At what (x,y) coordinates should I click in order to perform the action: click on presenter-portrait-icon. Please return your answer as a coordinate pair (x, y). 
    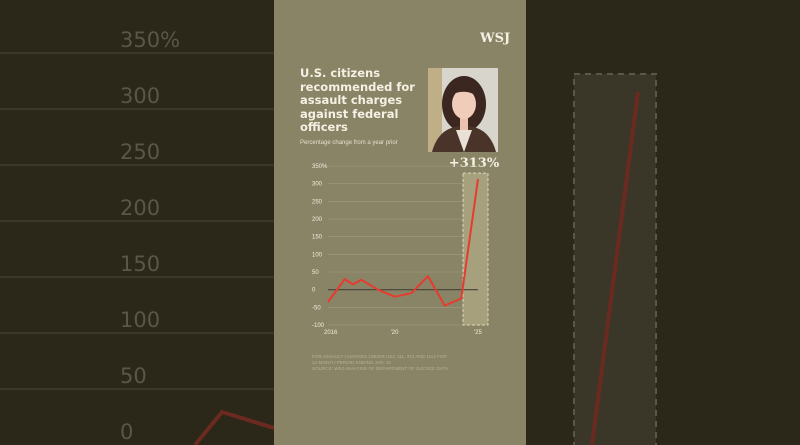
    Looking at the image, I should click on (463, 110).